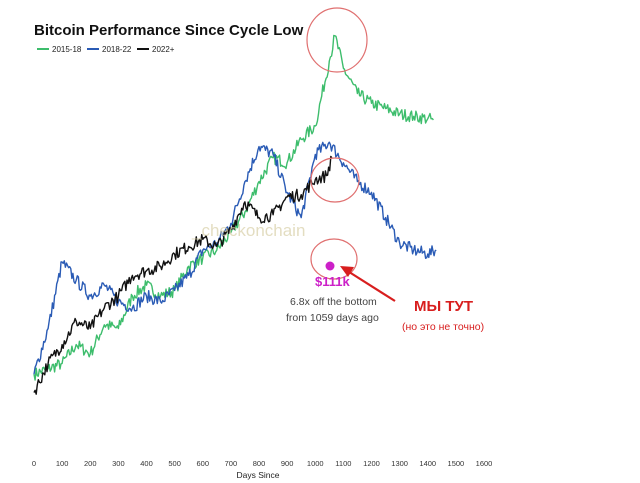 This screenshot has width=640, height=483. I want to click on x-tick-label: 800, so click(259, 463).